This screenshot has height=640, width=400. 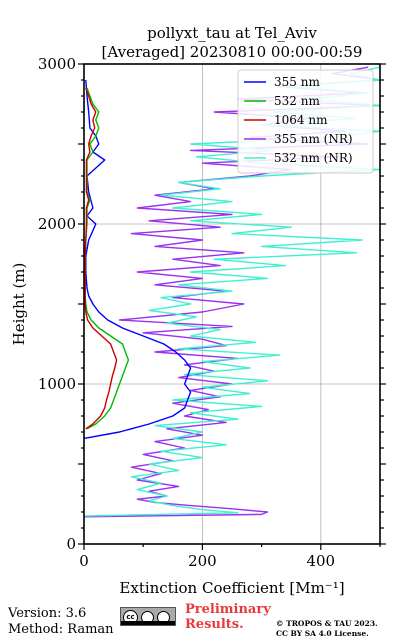 I want to click on y-axis-label: Height (m), so click(x=19, y=304).